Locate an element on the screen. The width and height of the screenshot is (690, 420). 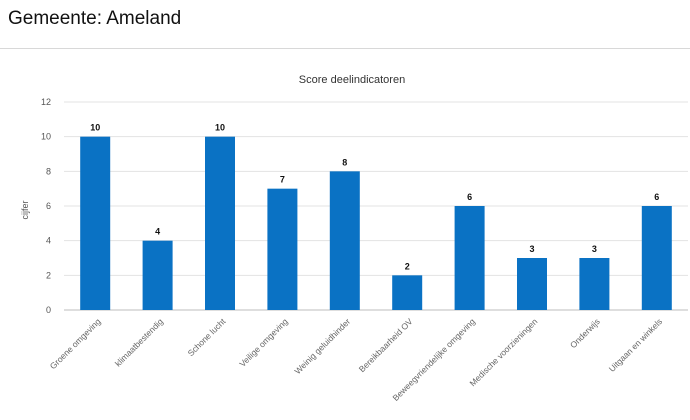
page-header: Gemeente: Ameland is located at coordinates (345, 24).